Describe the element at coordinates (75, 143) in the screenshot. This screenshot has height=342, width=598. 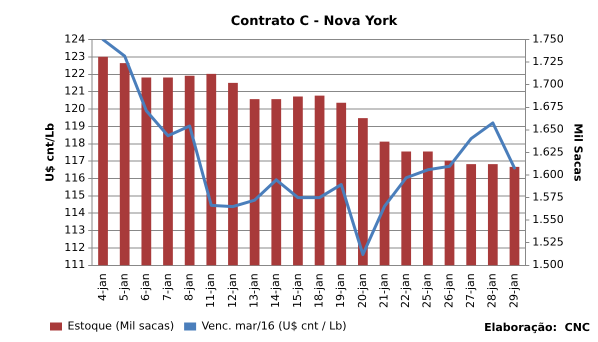
I see `y-tick-label: 118` at that location.